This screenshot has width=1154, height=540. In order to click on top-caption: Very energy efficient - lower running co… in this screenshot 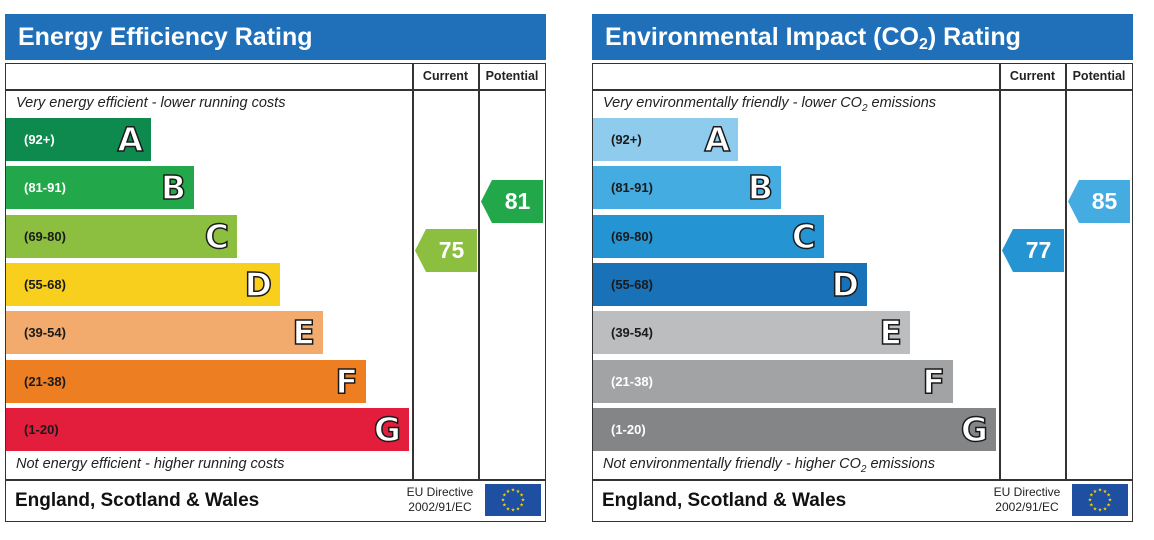, I will do `click(151, 103)`.